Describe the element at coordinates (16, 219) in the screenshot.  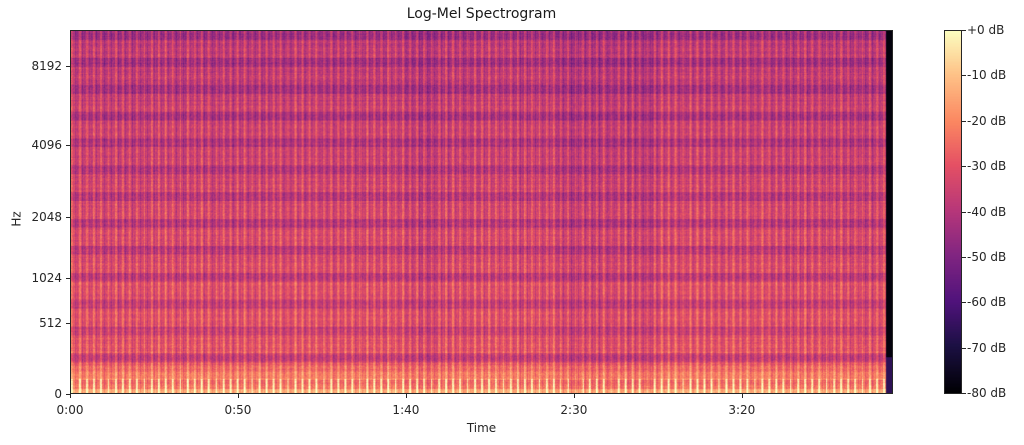
I see `y-axis-label: Hz` at that location.